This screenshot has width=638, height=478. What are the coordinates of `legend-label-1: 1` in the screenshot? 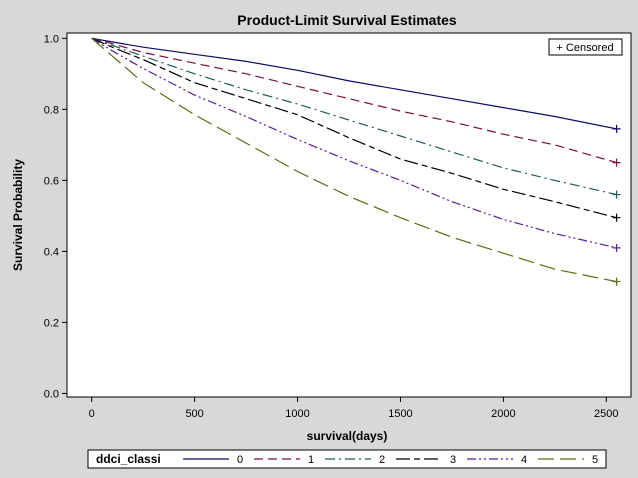 It's located at (311, 460).